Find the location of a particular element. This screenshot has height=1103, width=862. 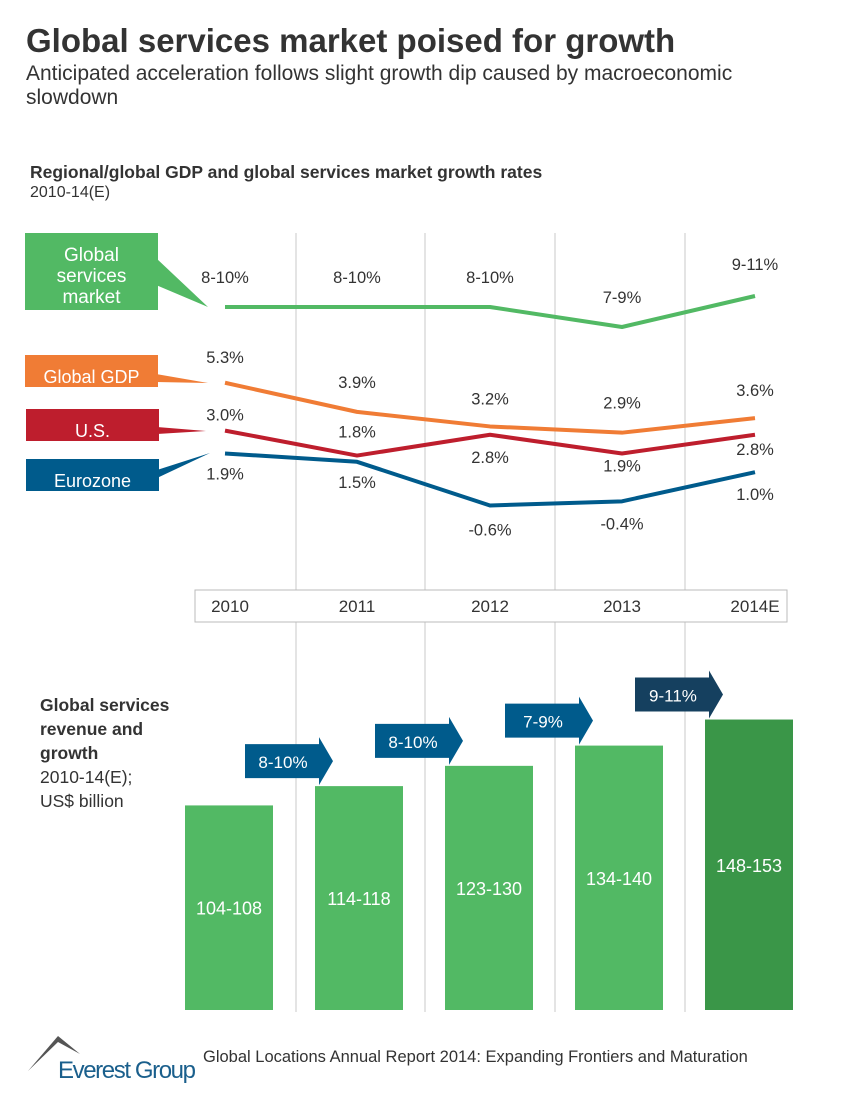

data-label: 2.9% is located at coordinates (622, 404).